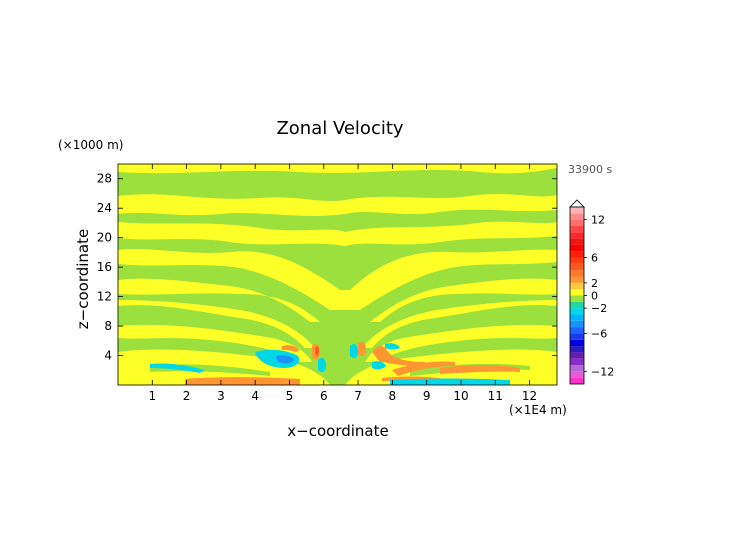  What do you see at coordinates (104, 297) in the screenshot?
I see `y-tick-label: 12` at bounding box center [104, 297].